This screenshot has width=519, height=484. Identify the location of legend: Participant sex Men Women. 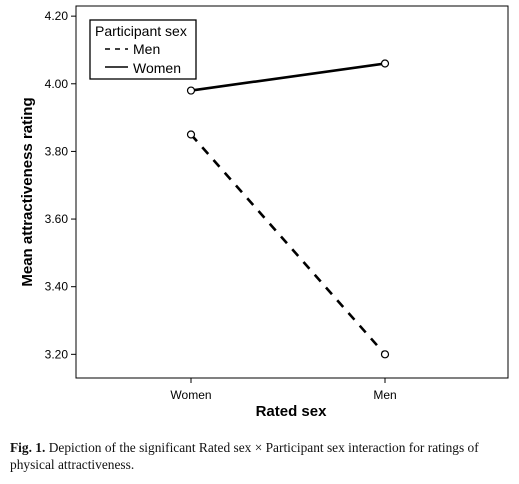
(143, 49).